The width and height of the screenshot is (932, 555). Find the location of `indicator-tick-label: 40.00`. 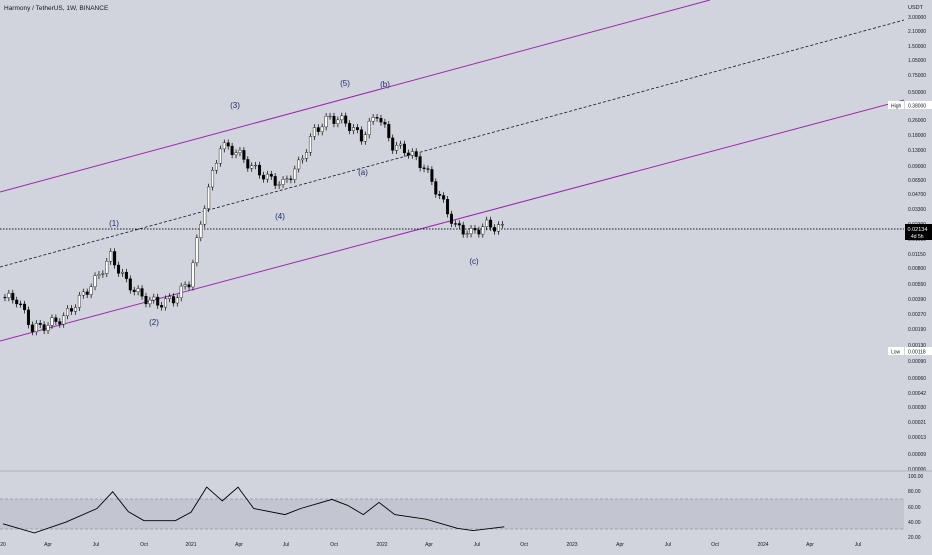

indicator-tick-label: 40.00 is located at coordinates (914, 523).